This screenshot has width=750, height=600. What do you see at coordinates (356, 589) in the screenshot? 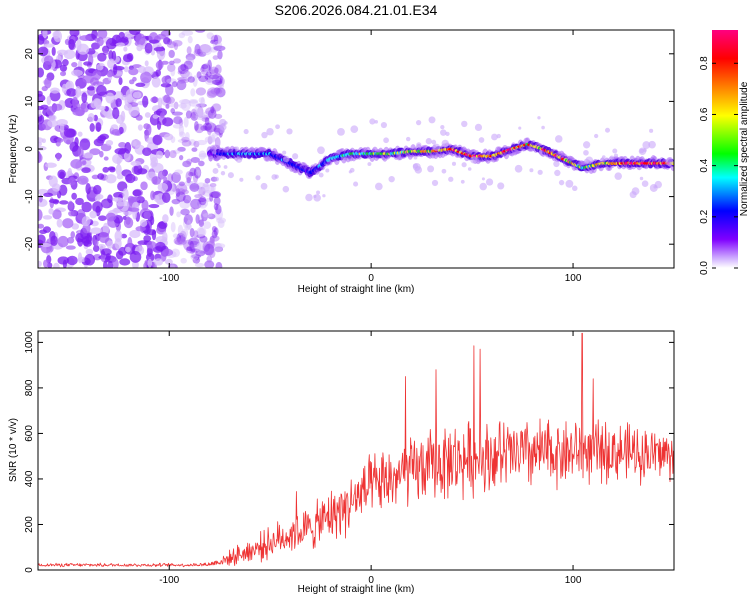
I see `snr-xlabel: Height of straight line (km)` at bounding box center [356, 589].